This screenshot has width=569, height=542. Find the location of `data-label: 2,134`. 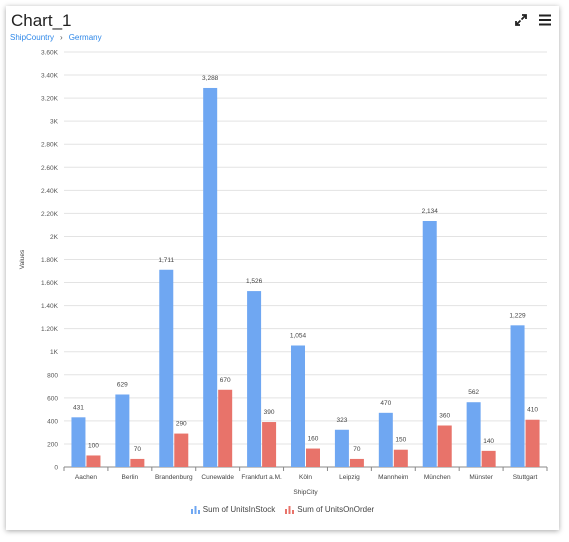

data-label: 2,134 is located at coordinates (430, 211).